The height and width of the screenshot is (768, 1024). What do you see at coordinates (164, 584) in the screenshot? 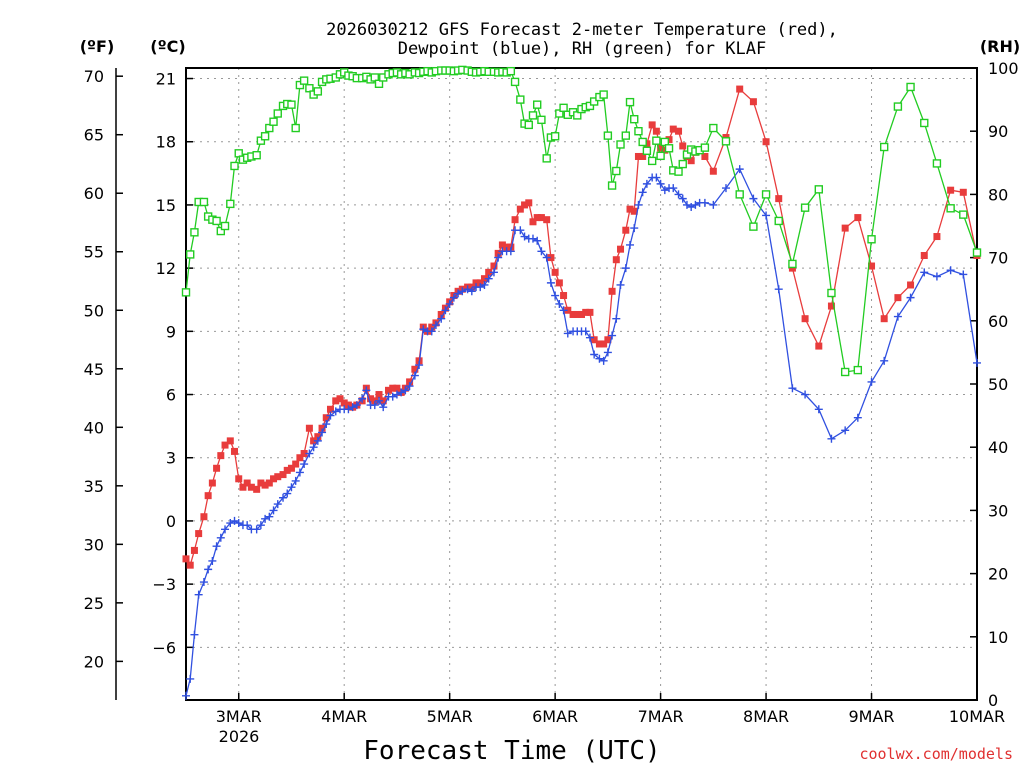
I see `celsius-tick-label: −3` at bounding box center [164, 584].